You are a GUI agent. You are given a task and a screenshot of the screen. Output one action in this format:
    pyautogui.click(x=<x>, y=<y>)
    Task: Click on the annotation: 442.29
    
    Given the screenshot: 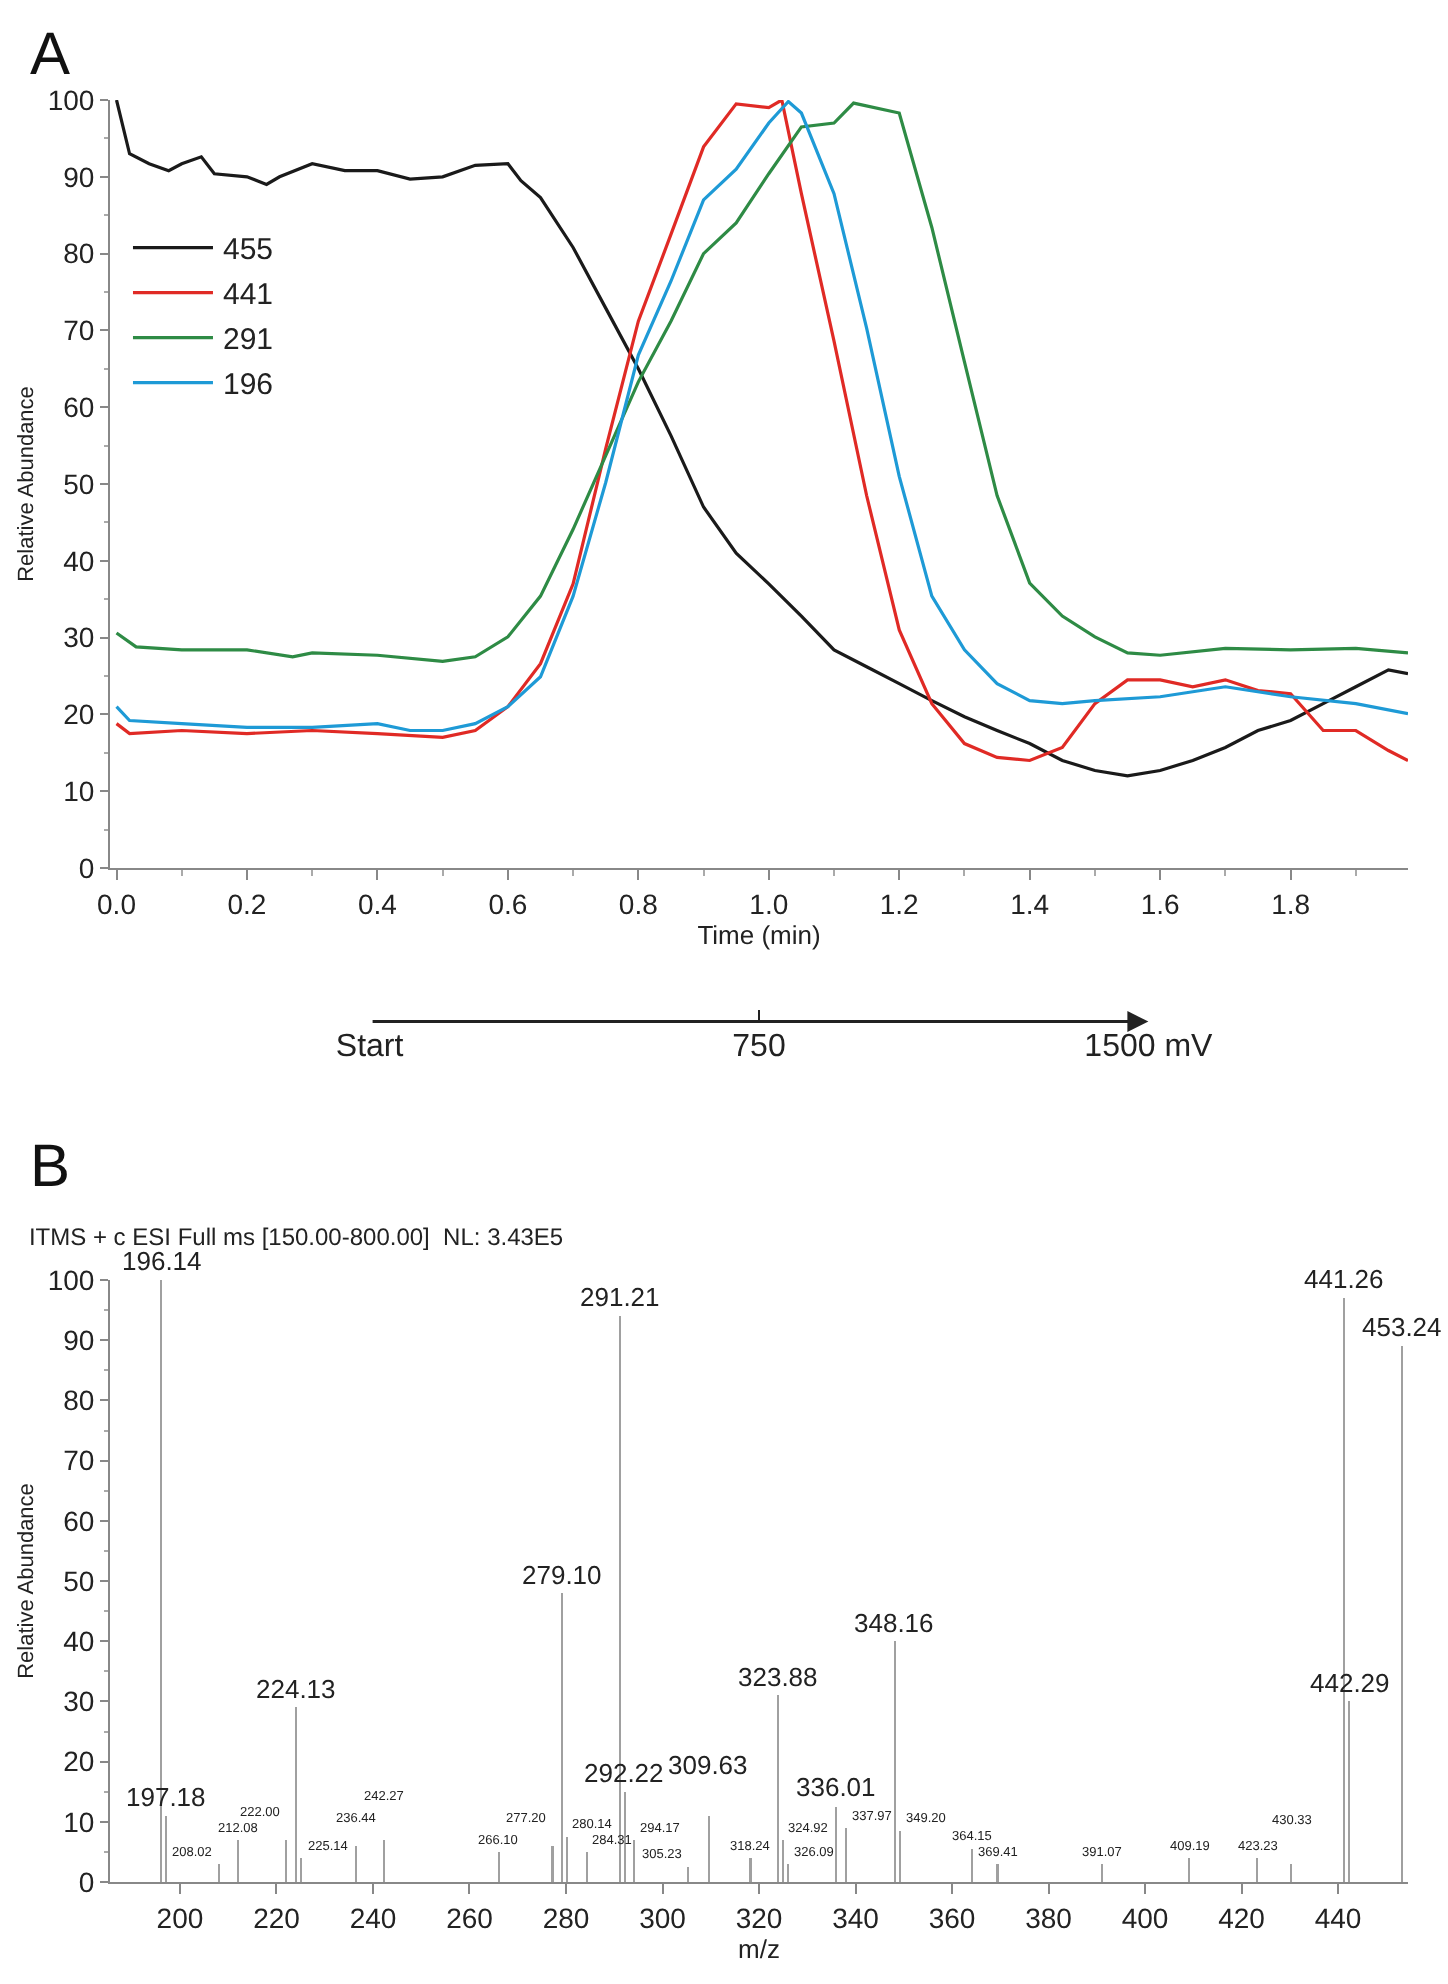 What is the action you would take?
    pyautogui.click(x=1350, y=1683)
    